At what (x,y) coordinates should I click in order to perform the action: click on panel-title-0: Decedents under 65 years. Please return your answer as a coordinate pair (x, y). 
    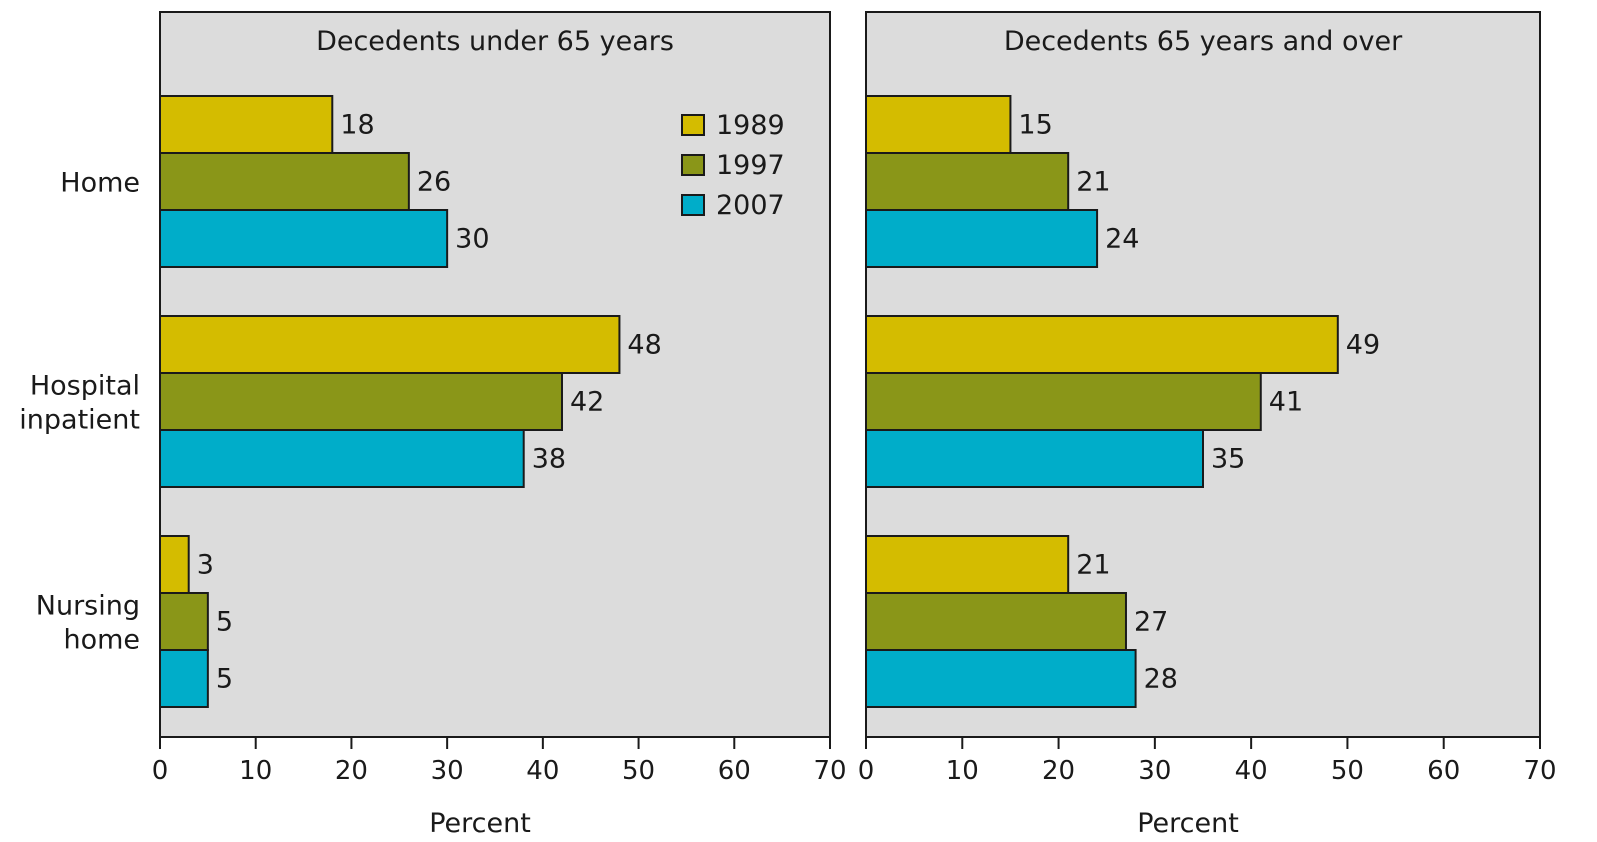
    Looking at the image, I should click on (495, 41).